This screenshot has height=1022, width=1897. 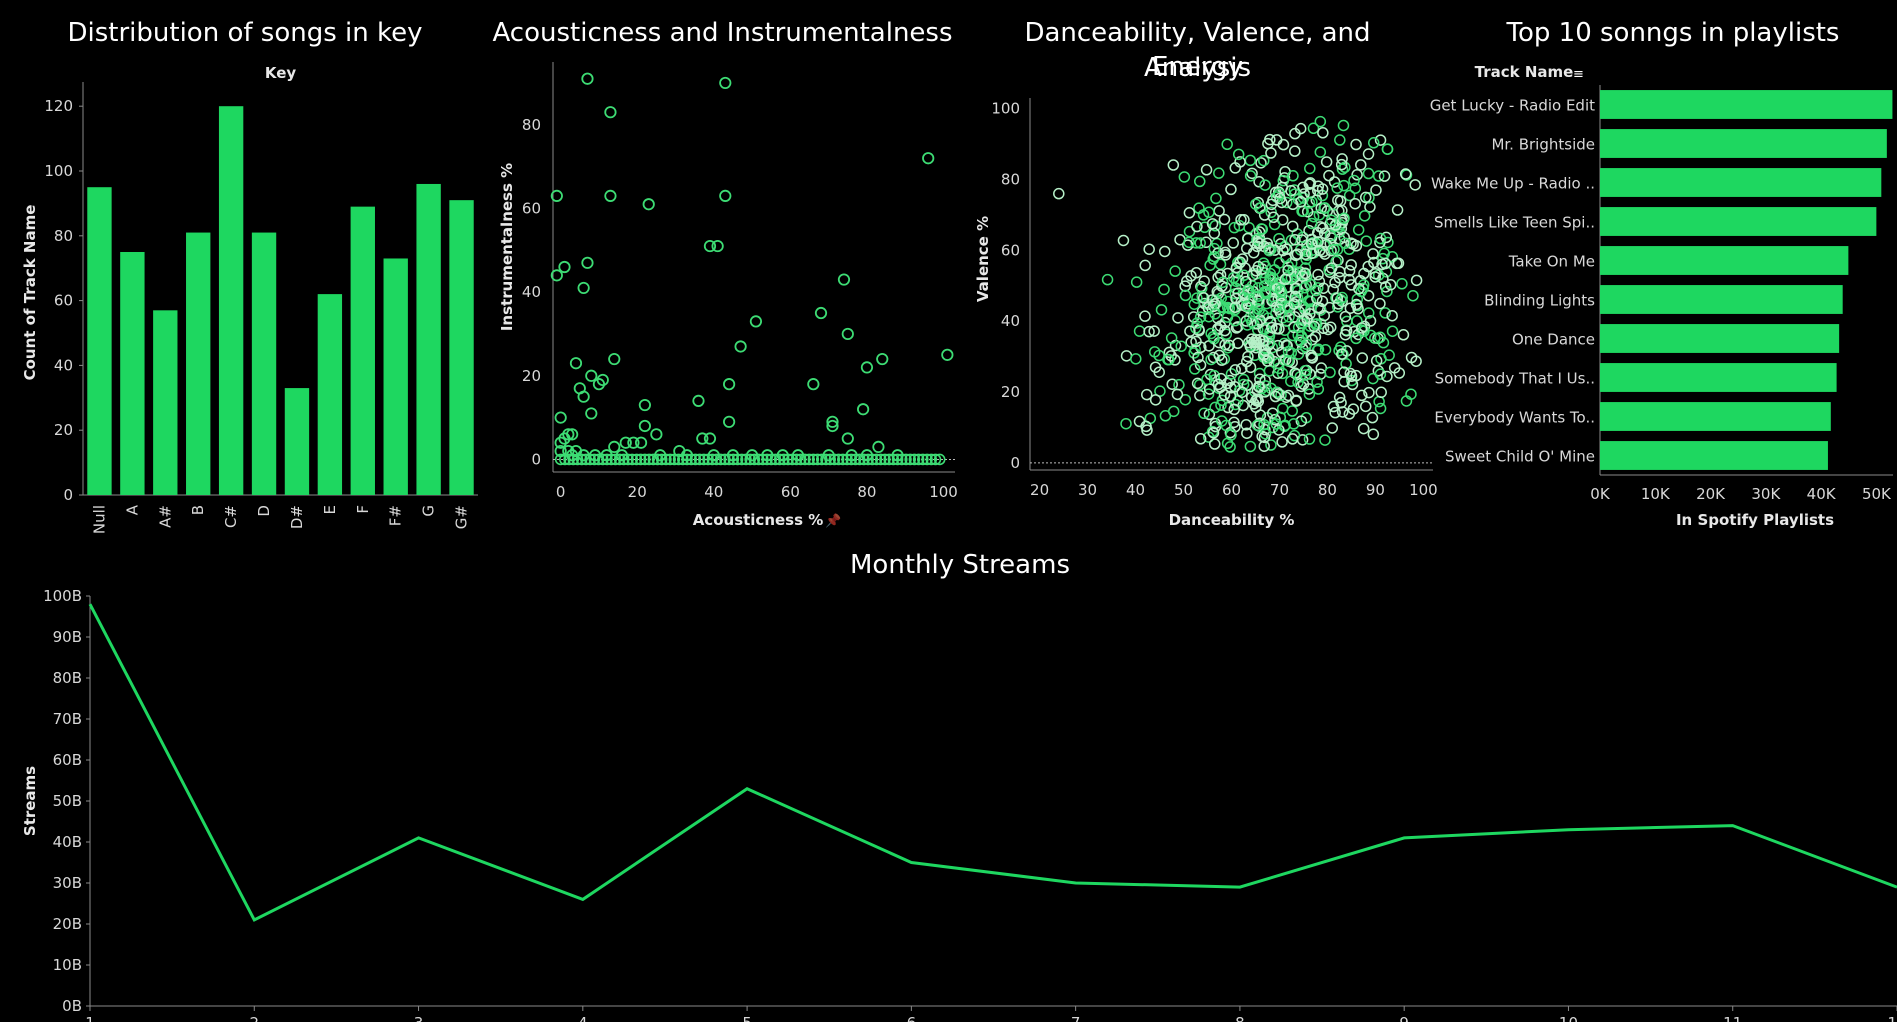 I want to click on key-bar, so click(x=231, y=300).